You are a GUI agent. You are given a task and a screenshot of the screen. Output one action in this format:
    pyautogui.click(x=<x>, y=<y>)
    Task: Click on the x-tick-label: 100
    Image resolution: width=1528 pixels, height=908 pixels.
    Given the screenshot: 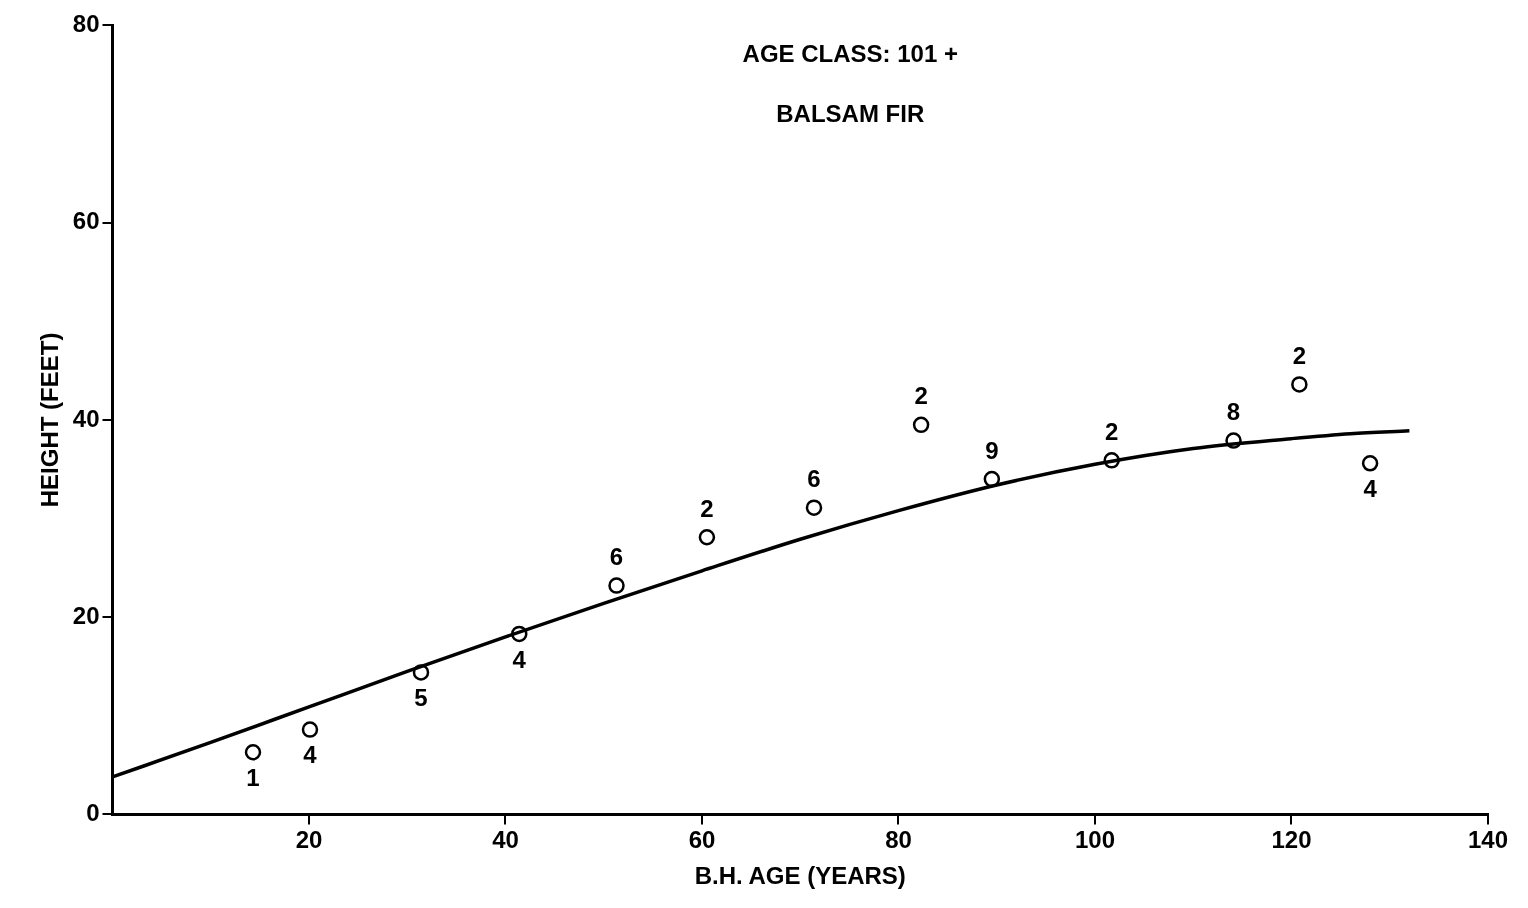 What is the action you would take?
    pyautogui.click(x=1095, y=840)
    